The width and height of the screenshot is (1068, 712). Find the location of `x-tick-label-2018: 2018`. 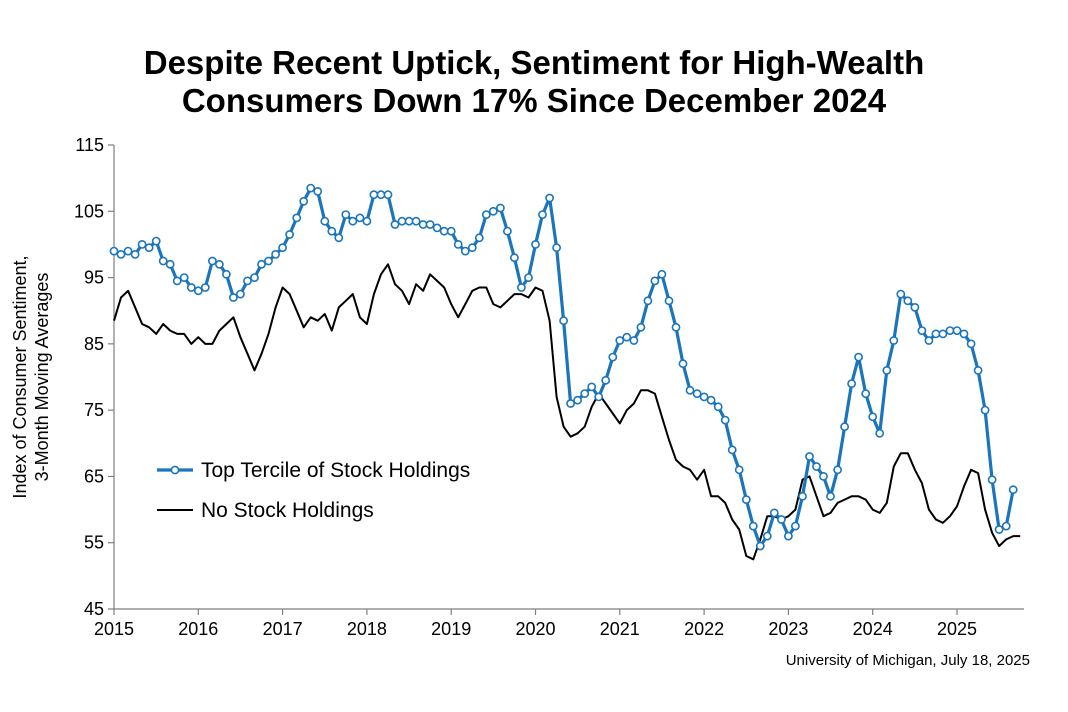

x-tick-label-2018: 2018 is located at coordinates (367, 629).